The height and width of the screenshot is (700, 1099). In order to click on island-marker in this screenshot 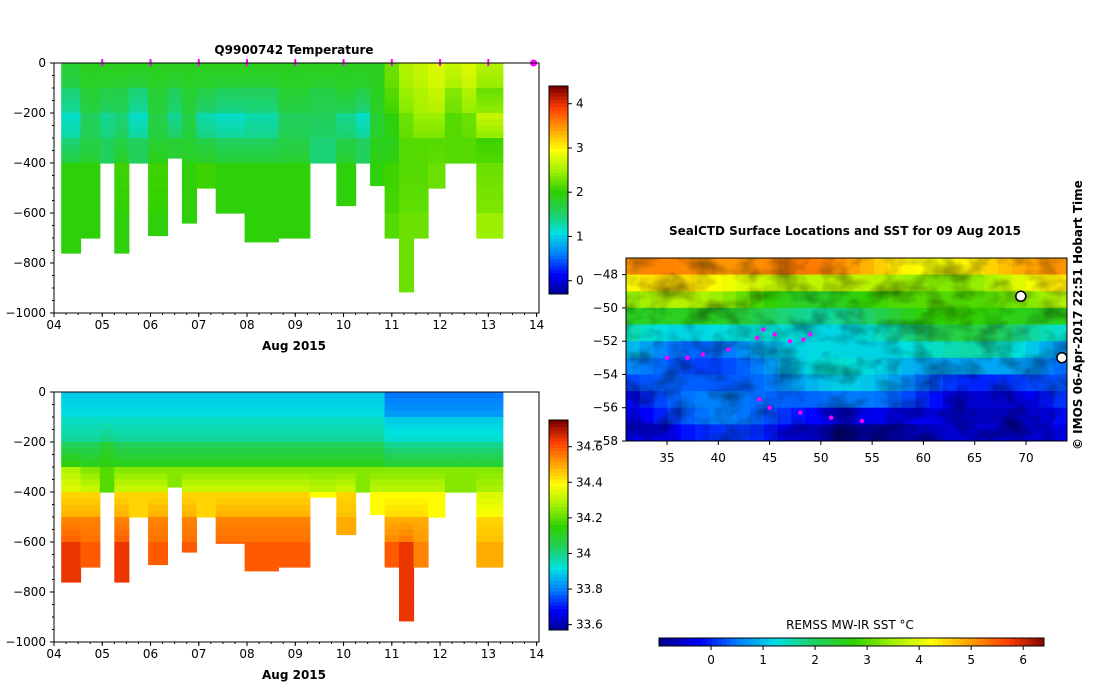, I will do `click(1061, 358)`.